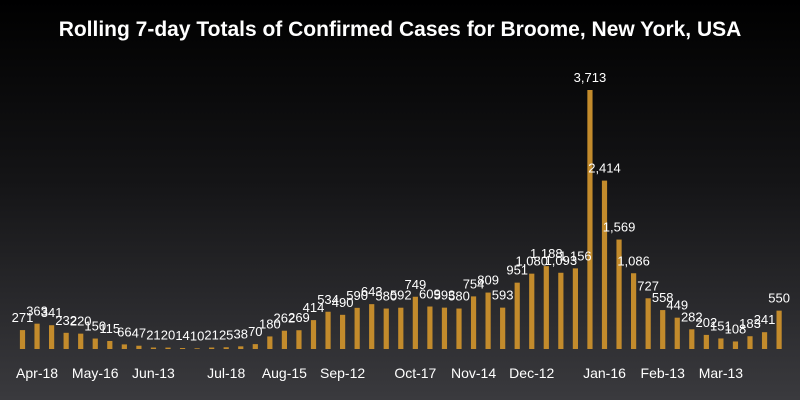 Image resolution: width=800 pixels, height=400 pixels. Describe the element at coordinates (648, 285) in the screenshot. I see `data-label: 727` at that location.